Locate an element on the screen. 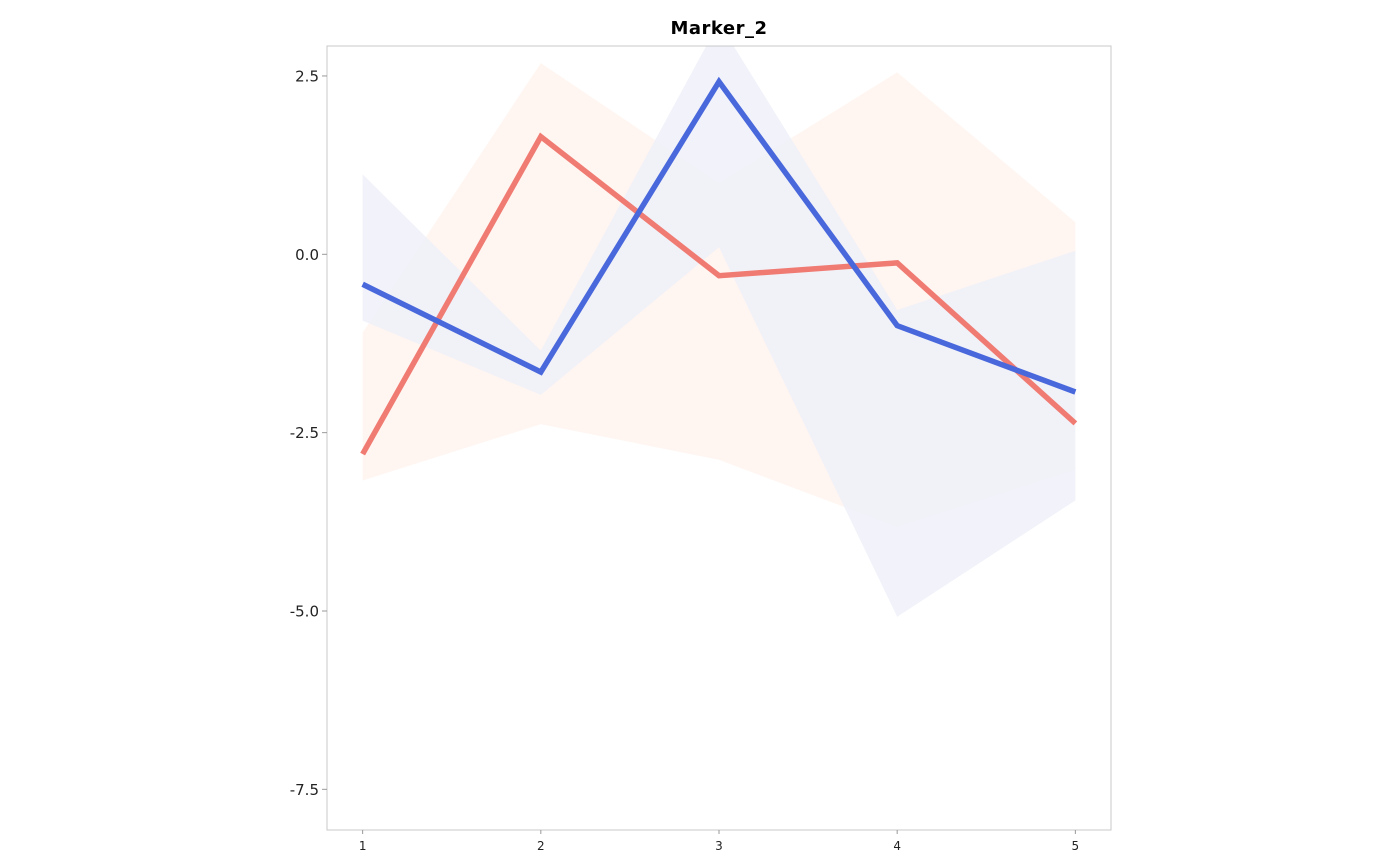 The width and height of the screenshot is (1400, 865). chart-title: Marker_2 is located at coordinates (718, 28).